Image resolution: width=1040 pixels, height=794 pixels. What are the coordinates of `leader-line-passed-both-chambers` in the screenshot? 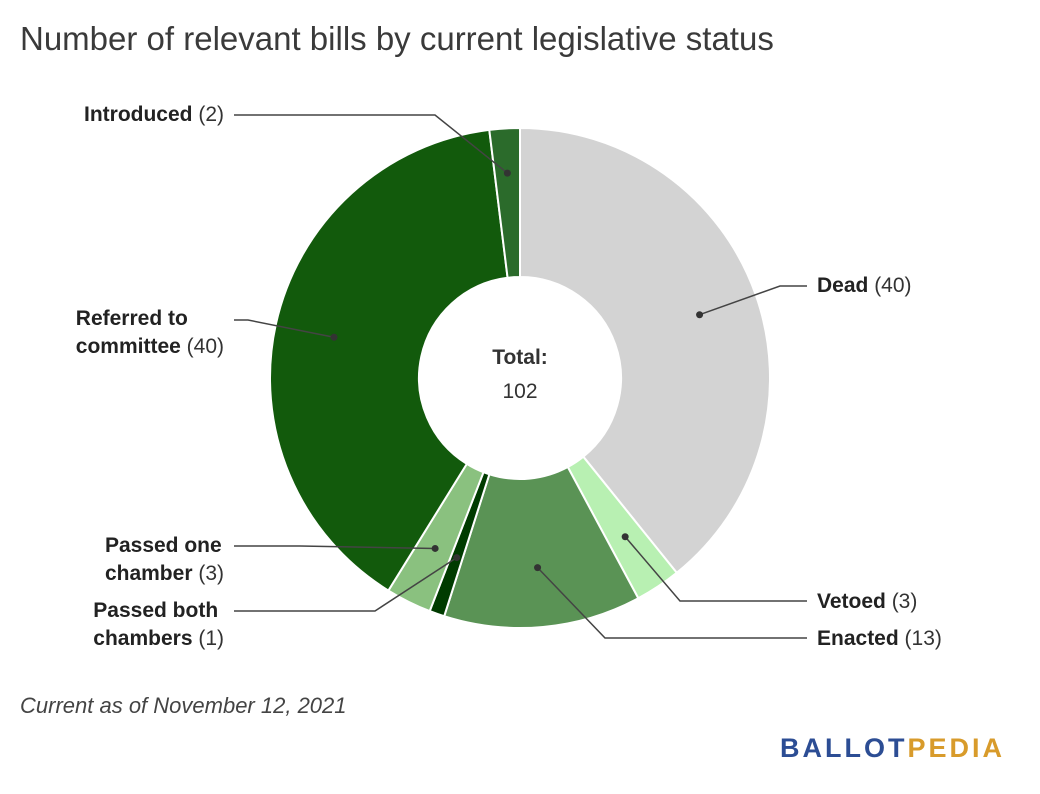 It's located at (346, 584).